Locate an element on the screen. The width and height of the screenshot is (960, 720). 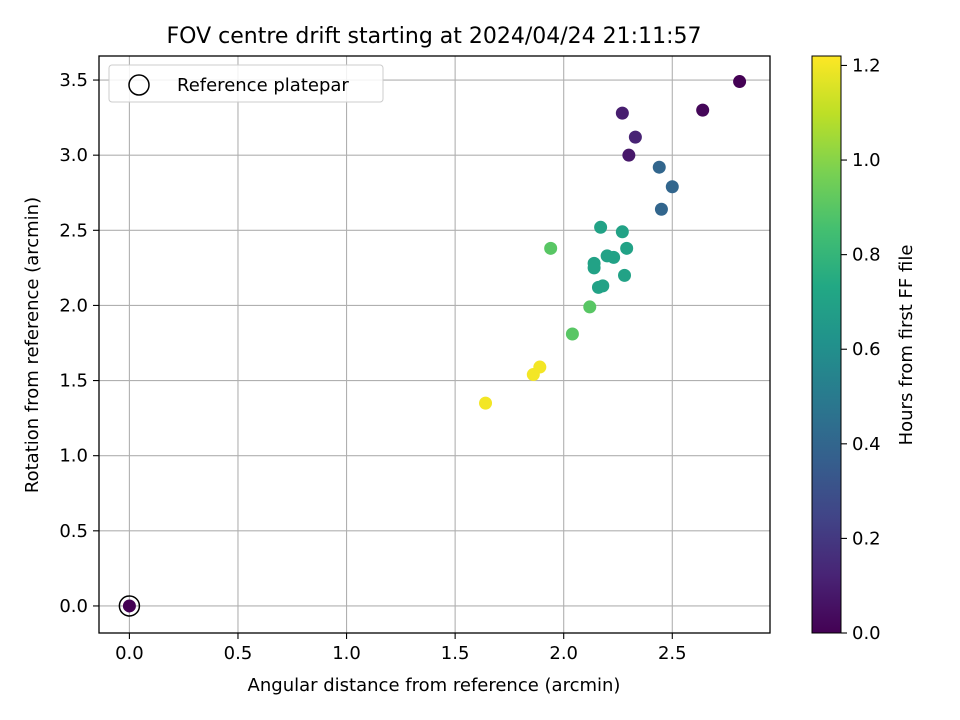
colorbar-tick-label: 1.0 is located at coordinates (866, 160).